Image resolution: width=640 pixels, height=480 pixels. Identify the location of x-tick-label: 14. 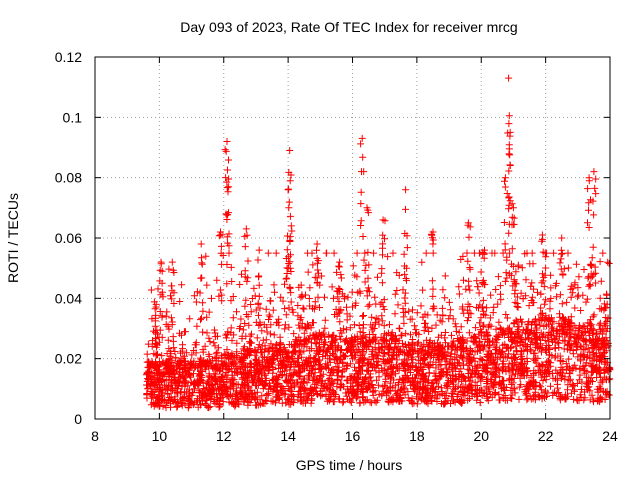
(288, 436).